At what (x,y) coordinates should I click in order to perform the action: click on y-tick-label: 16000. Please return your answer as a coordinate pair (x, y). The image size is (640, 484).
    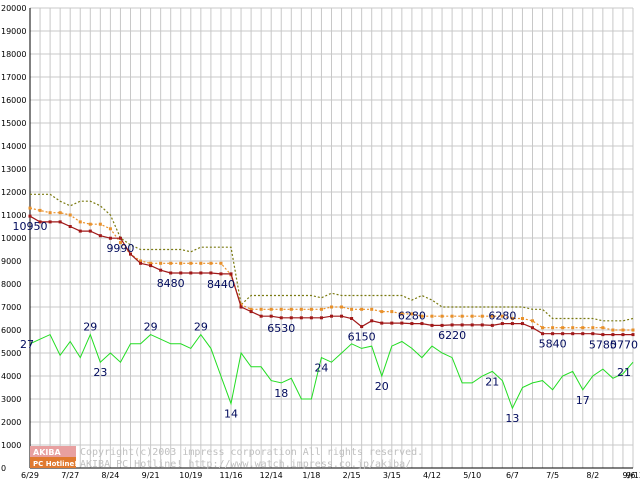
    Looking at the image, I should click on (13, 100).